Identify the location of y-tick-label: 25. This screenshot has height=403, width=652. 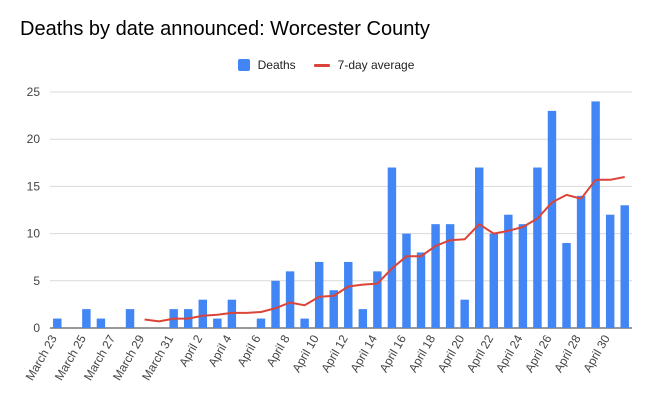
(34, 92).